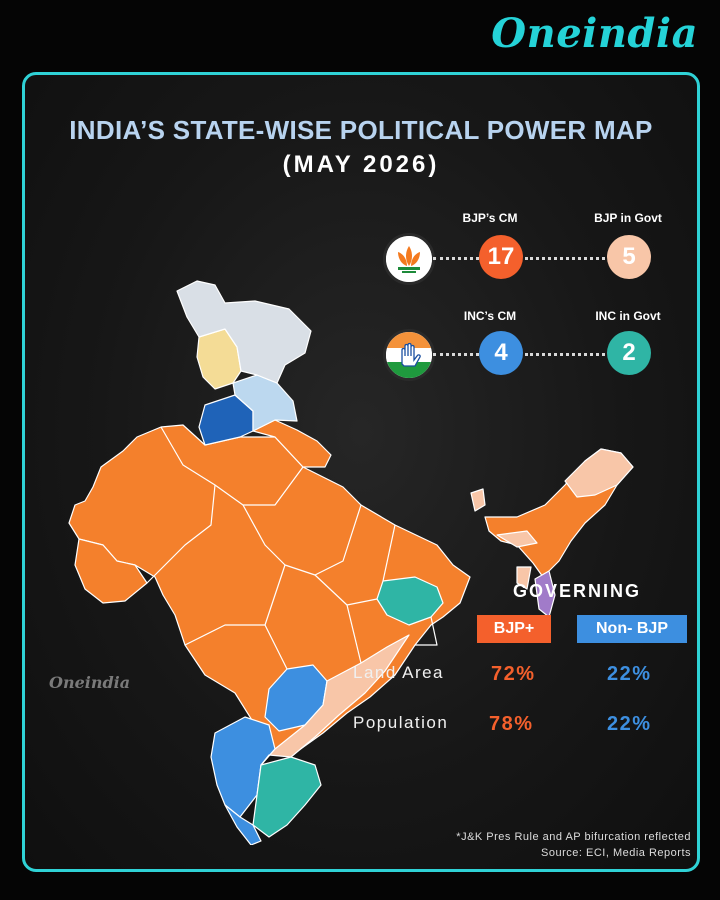  I want to click on governing-heading: GOVERNING, so click(577, 591).